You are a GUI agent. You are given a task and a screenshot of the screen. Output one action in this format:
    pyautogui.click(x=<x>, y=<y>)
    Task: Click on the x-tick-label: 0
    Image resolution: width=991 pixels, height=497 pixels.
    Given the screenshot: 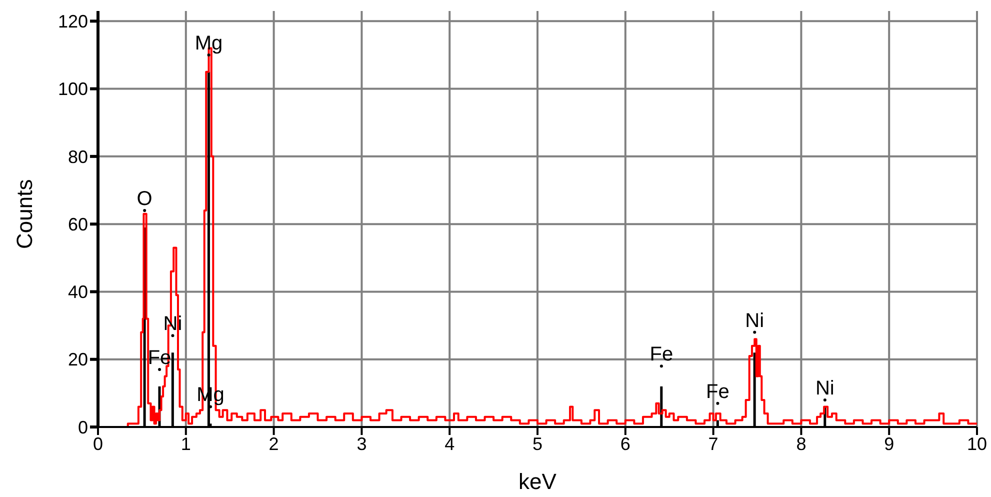 What is the action you would take?
    pyautogui.click(x=98, y=444)
    